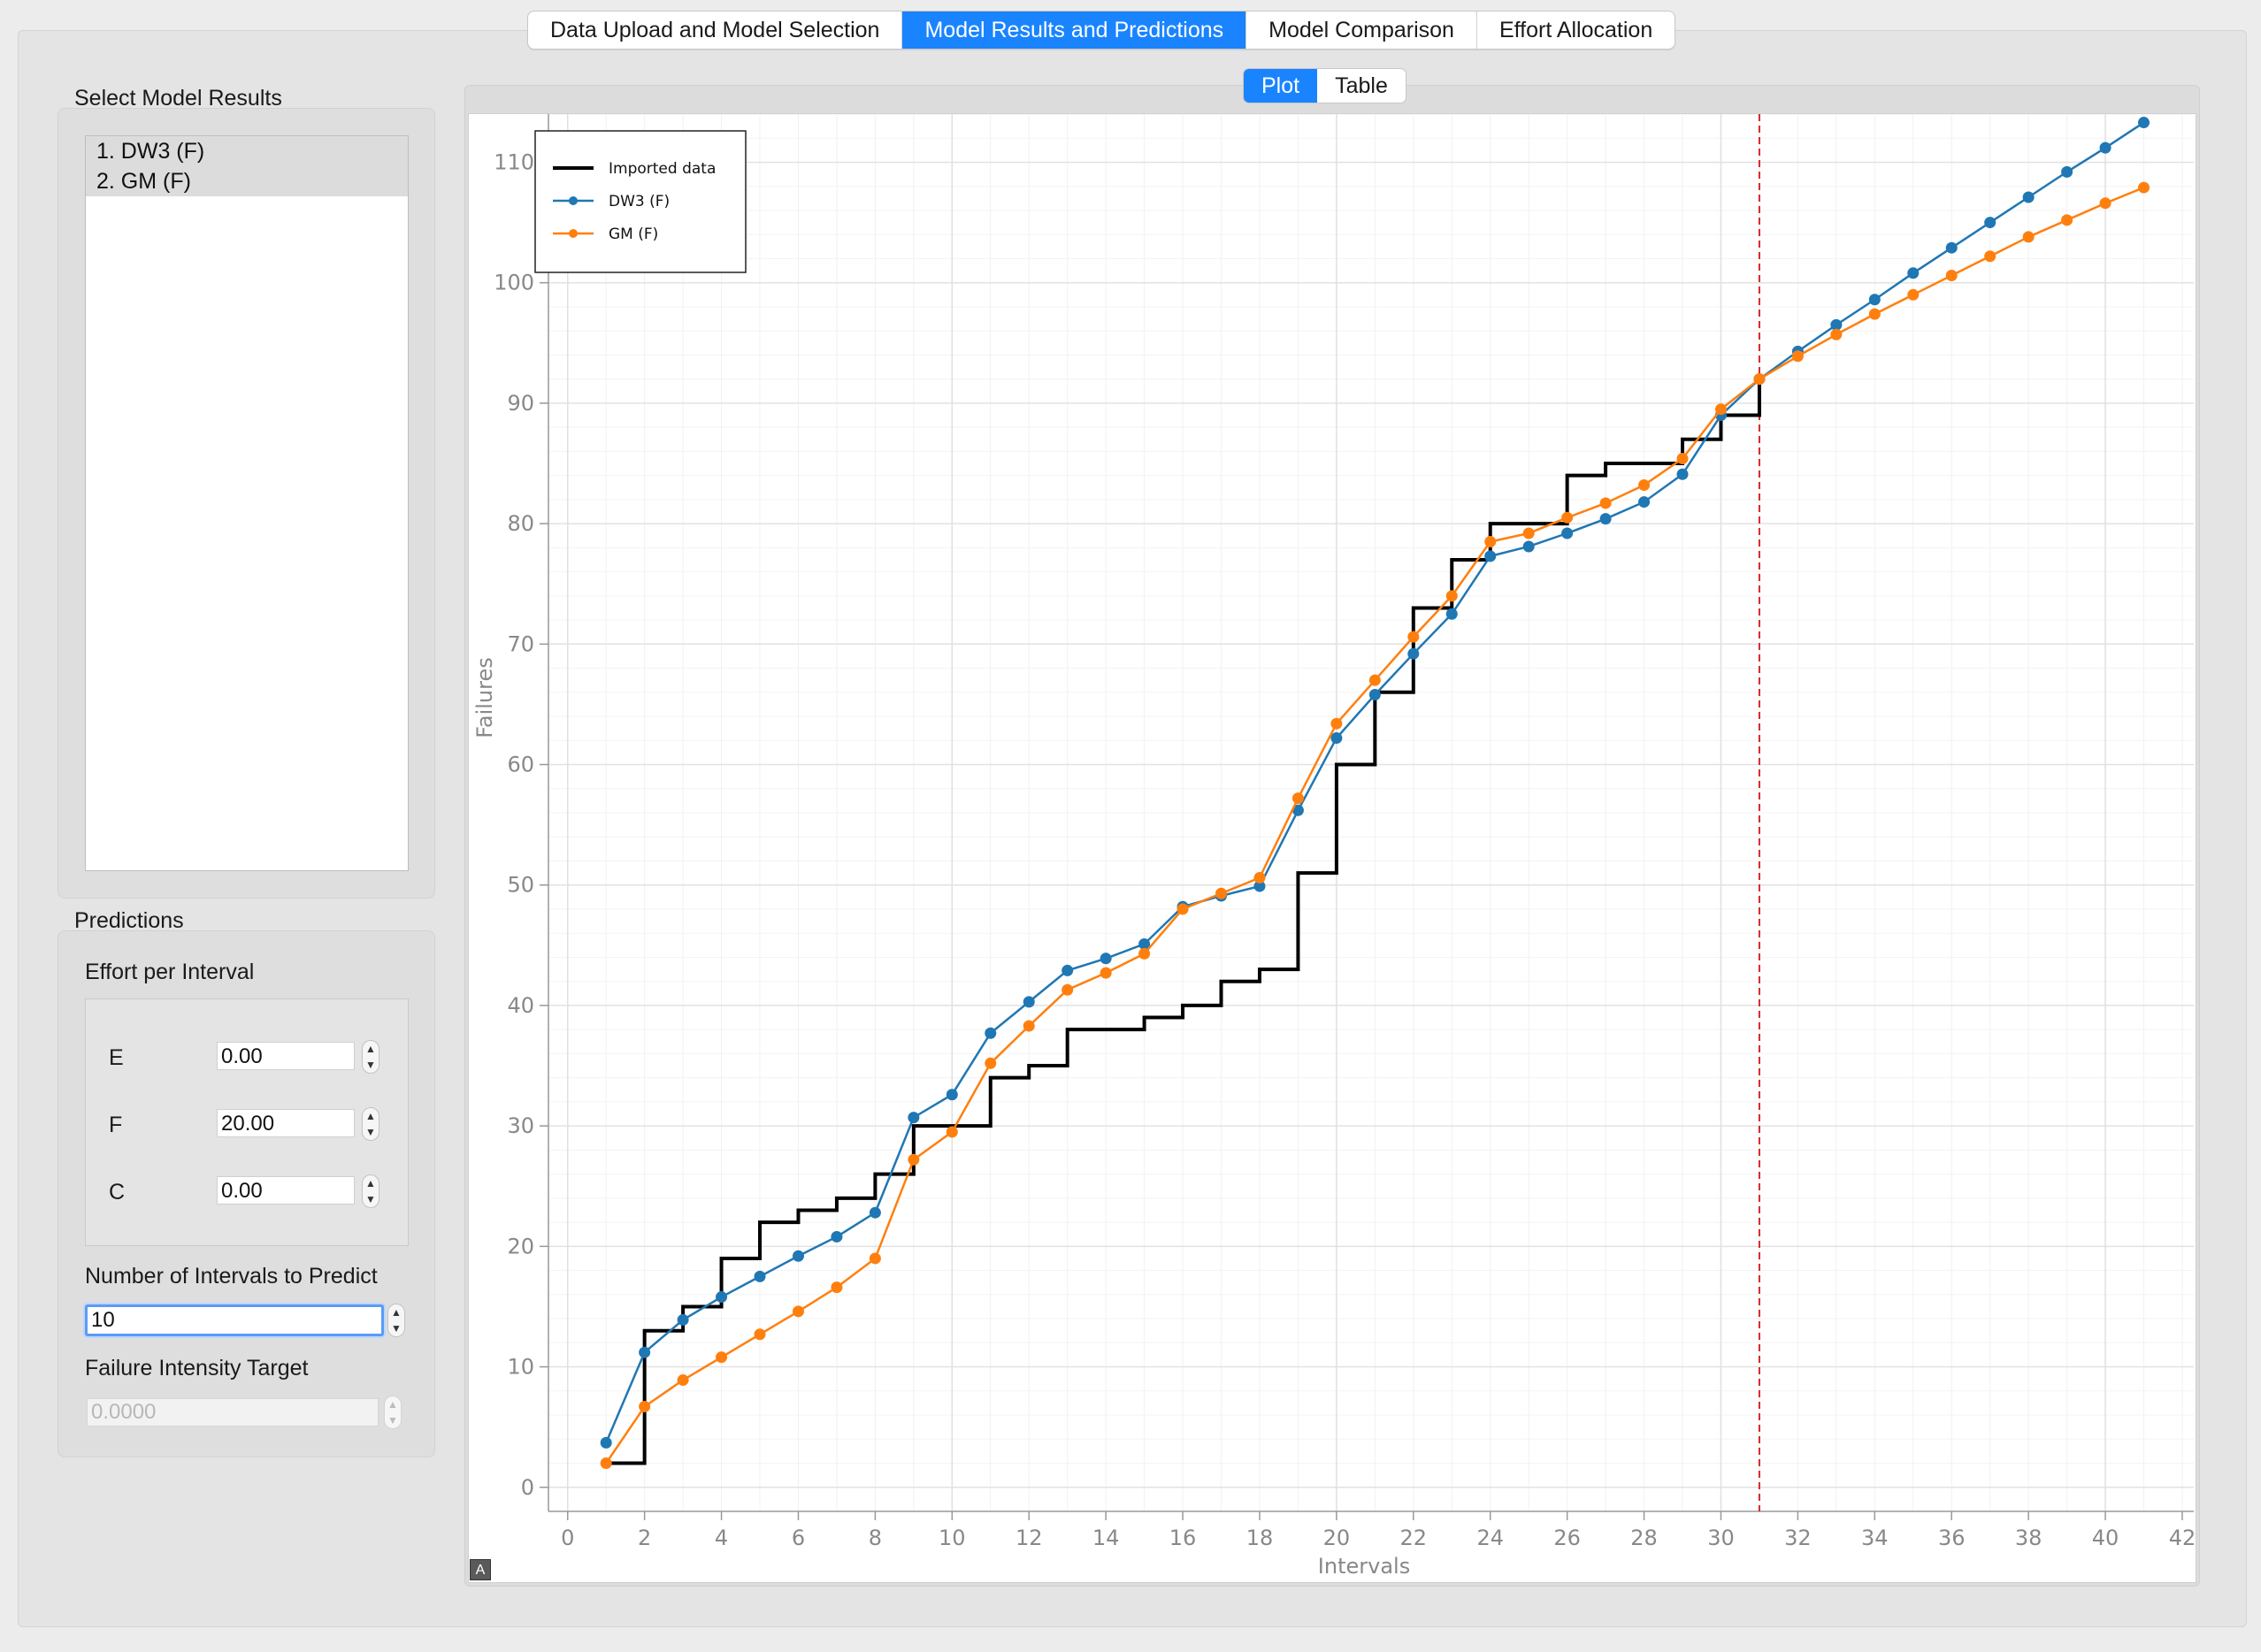 The image size is (2261, 1652). Describe the element at coordinates (233, 1412) in the screenshot. I see `failure-intensity-target-input: 0.0000` at that location.